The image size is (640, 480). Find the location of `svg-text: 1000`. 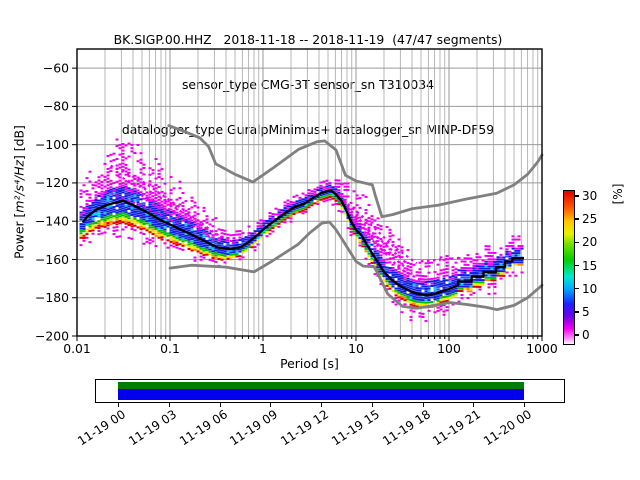

svg-text: 1000 is located at coordinates (542, 348).